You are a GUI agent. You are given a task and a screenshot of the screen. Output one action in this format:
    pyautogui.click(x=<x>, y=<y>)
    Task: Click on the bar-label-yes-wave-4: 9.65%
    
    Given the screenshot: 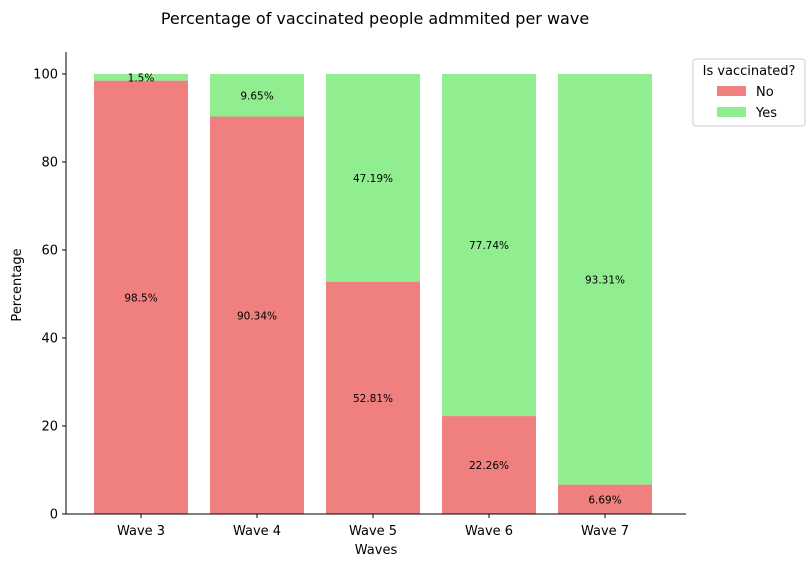 What is the action you would take?
    pyautogui.click(x=256, y=96)
    